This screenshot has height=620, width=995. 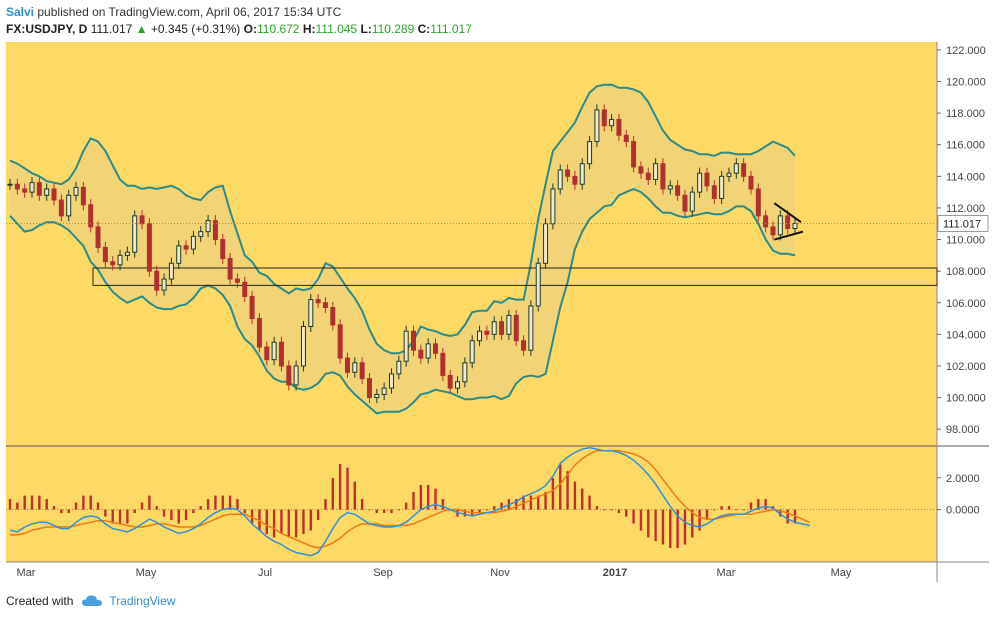 What do you see at coordinates (383, 573) in the screenshot?
I see `time-tick-label: Sep` at bounding box center [383, 573].